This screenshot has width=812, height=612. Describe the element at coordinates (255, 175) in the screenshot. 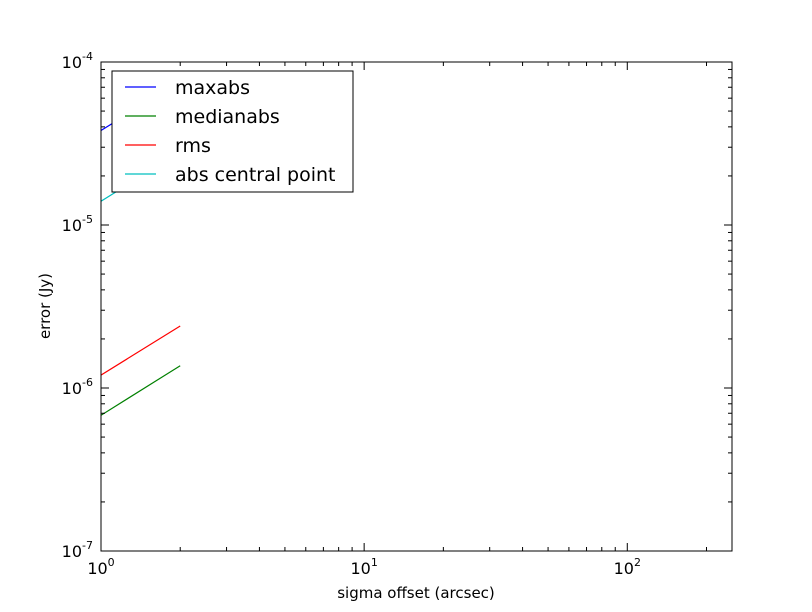

I see `legend-label: abs central point` at that location.